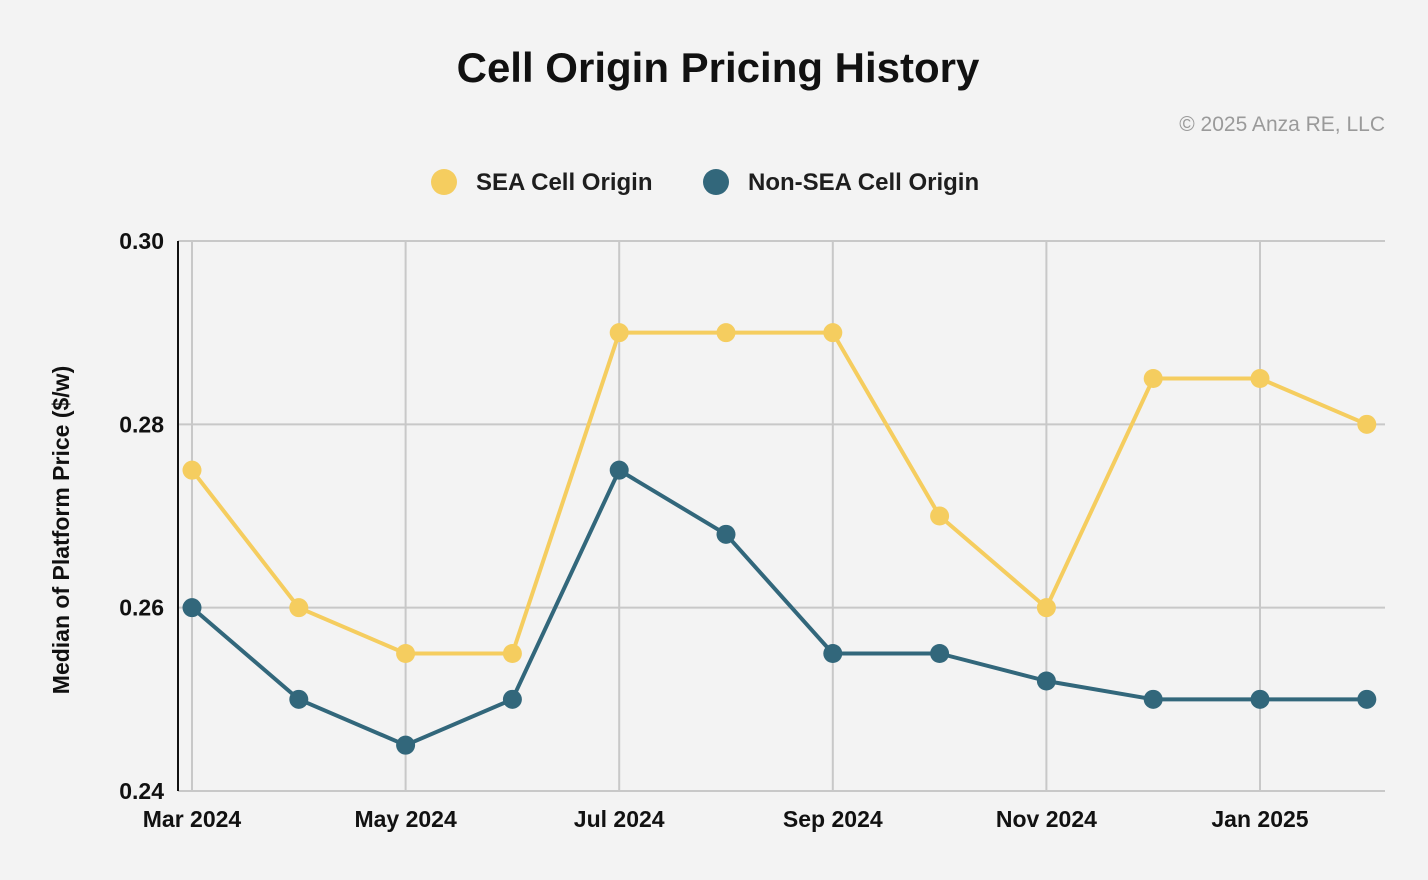 The image size is (1428, 880). What do you see at coordinates (716, 182) in the screenshot?
I see `legend-swatch-non-sea` at bounding box center [716, 182].